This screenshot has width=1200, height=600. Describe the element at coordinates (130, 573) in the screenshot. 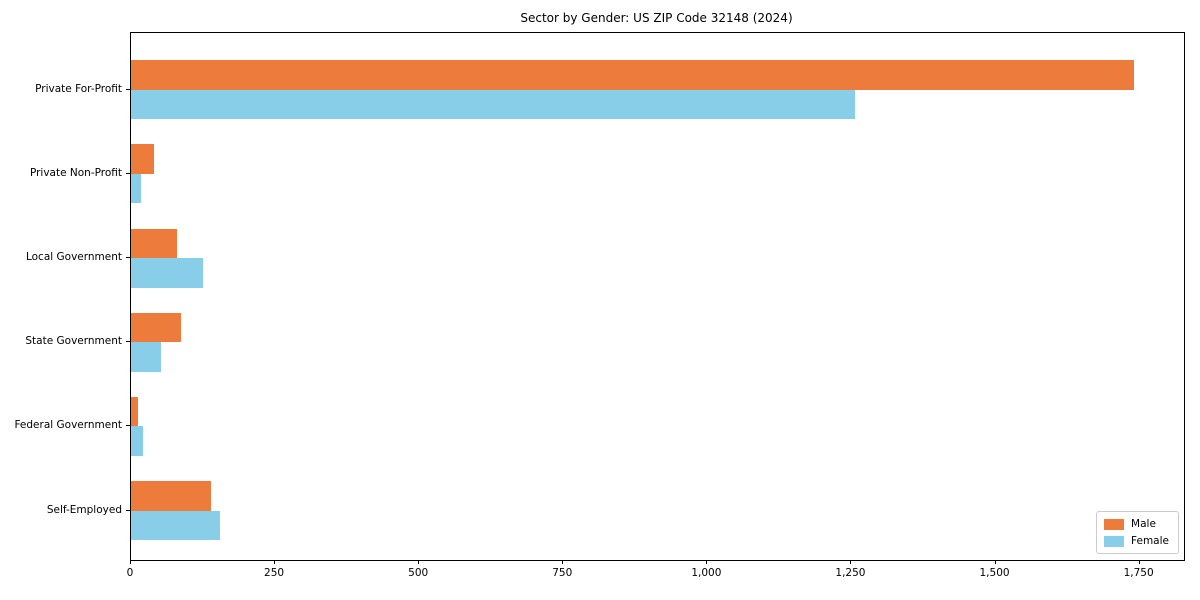

I see `xtick-label: 0` at that location.